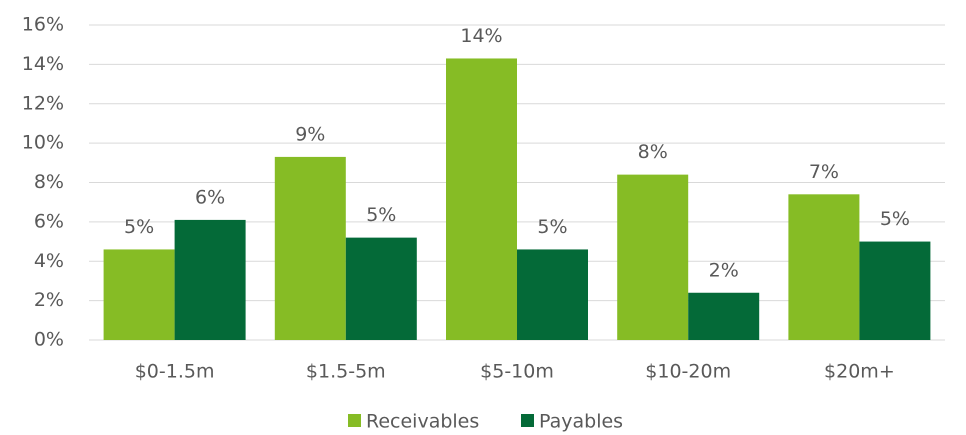 Image resolution: width=966 pixels, height=435 pixels. What do you see at coordinates (481, 36) in the screenshot?
I see `data-label: 14%` at bounding box center [481, 36].